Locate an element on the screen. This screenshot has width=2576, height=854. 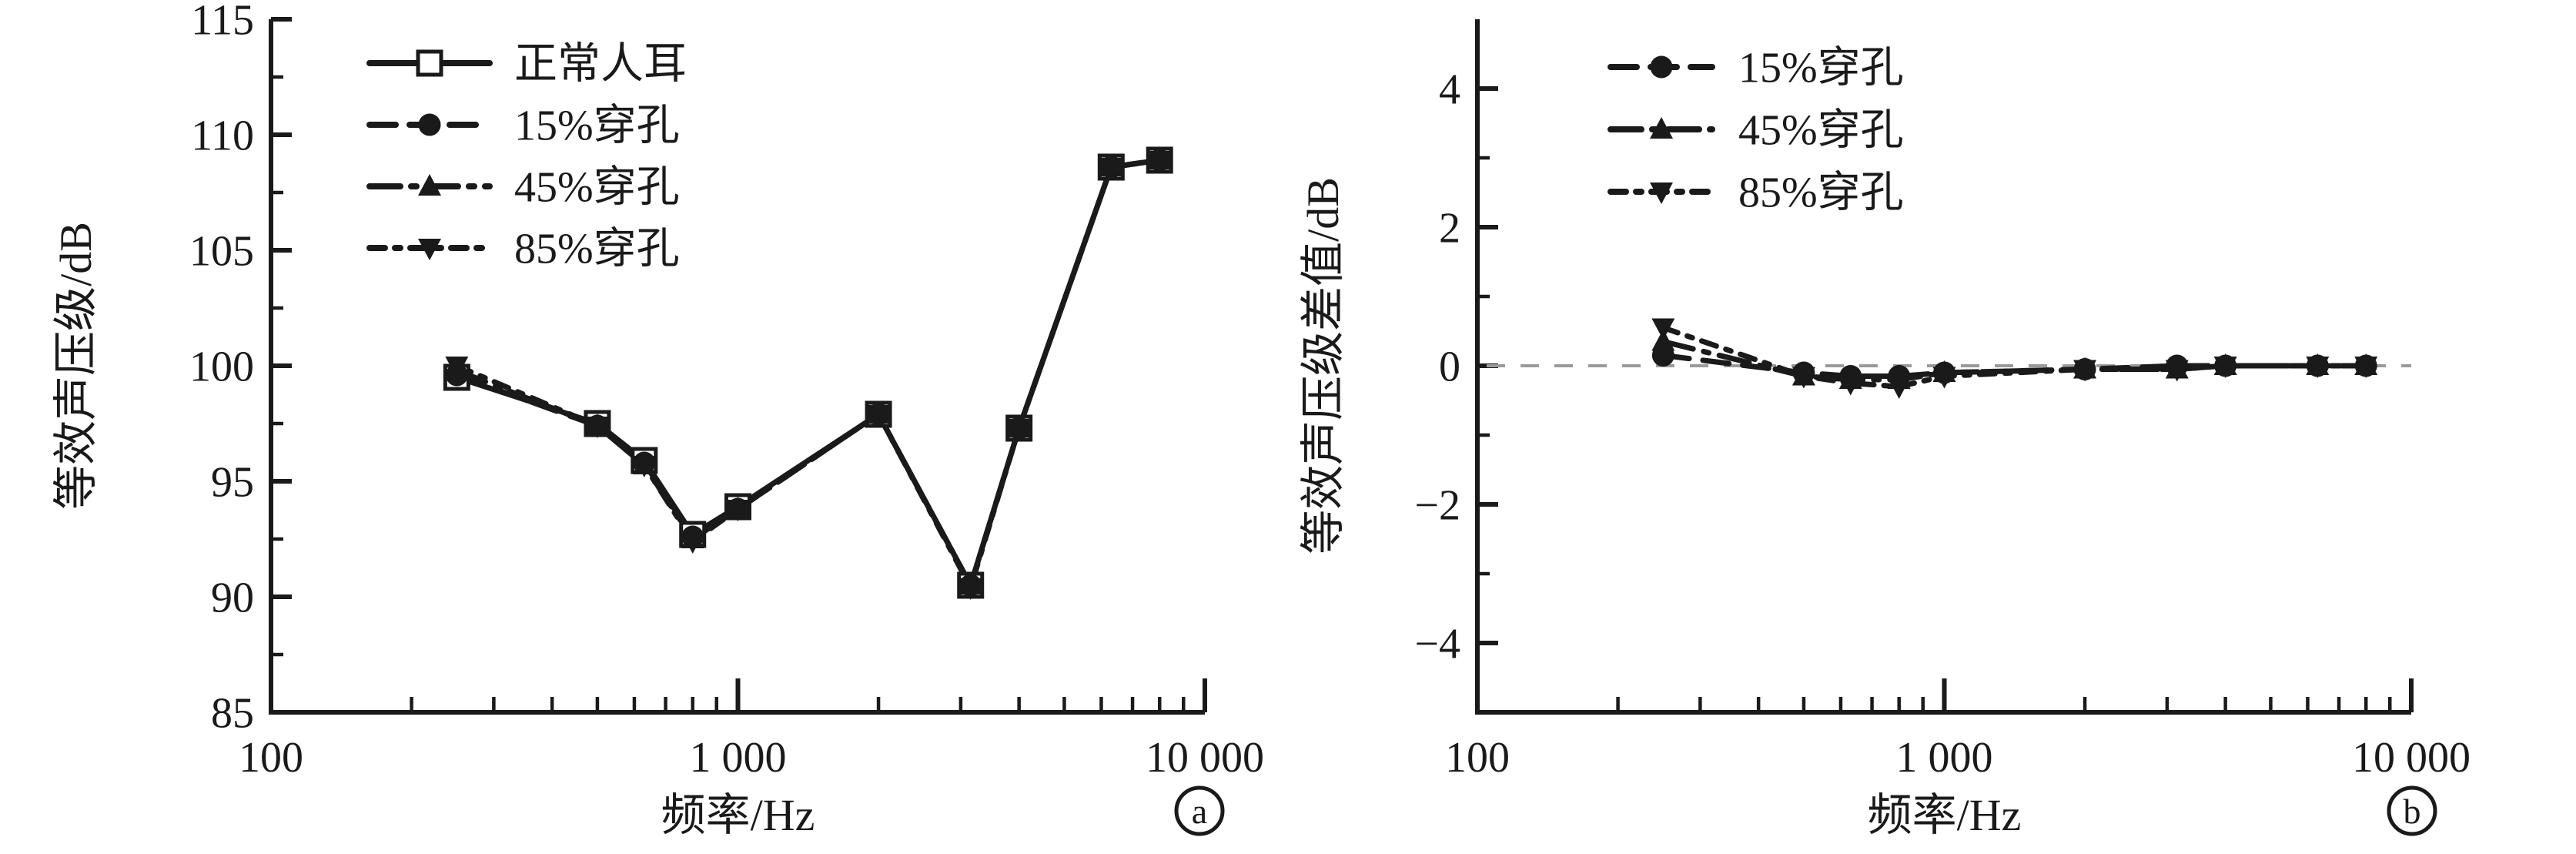
panel-letter: a is located at coordinates (1199, 811).